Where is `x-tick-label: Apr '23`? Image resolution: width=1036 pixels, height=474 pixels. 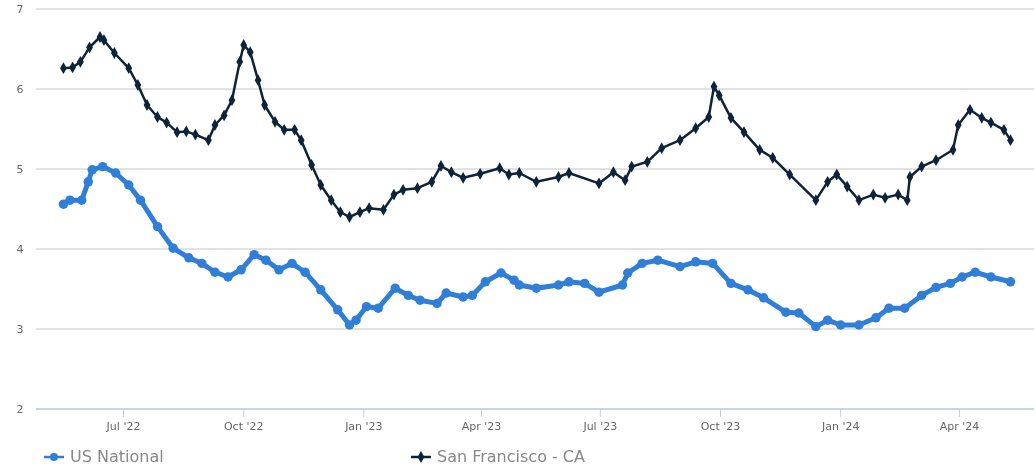 x-tick-label: Apr '23 is located at coordinates (481, 426).